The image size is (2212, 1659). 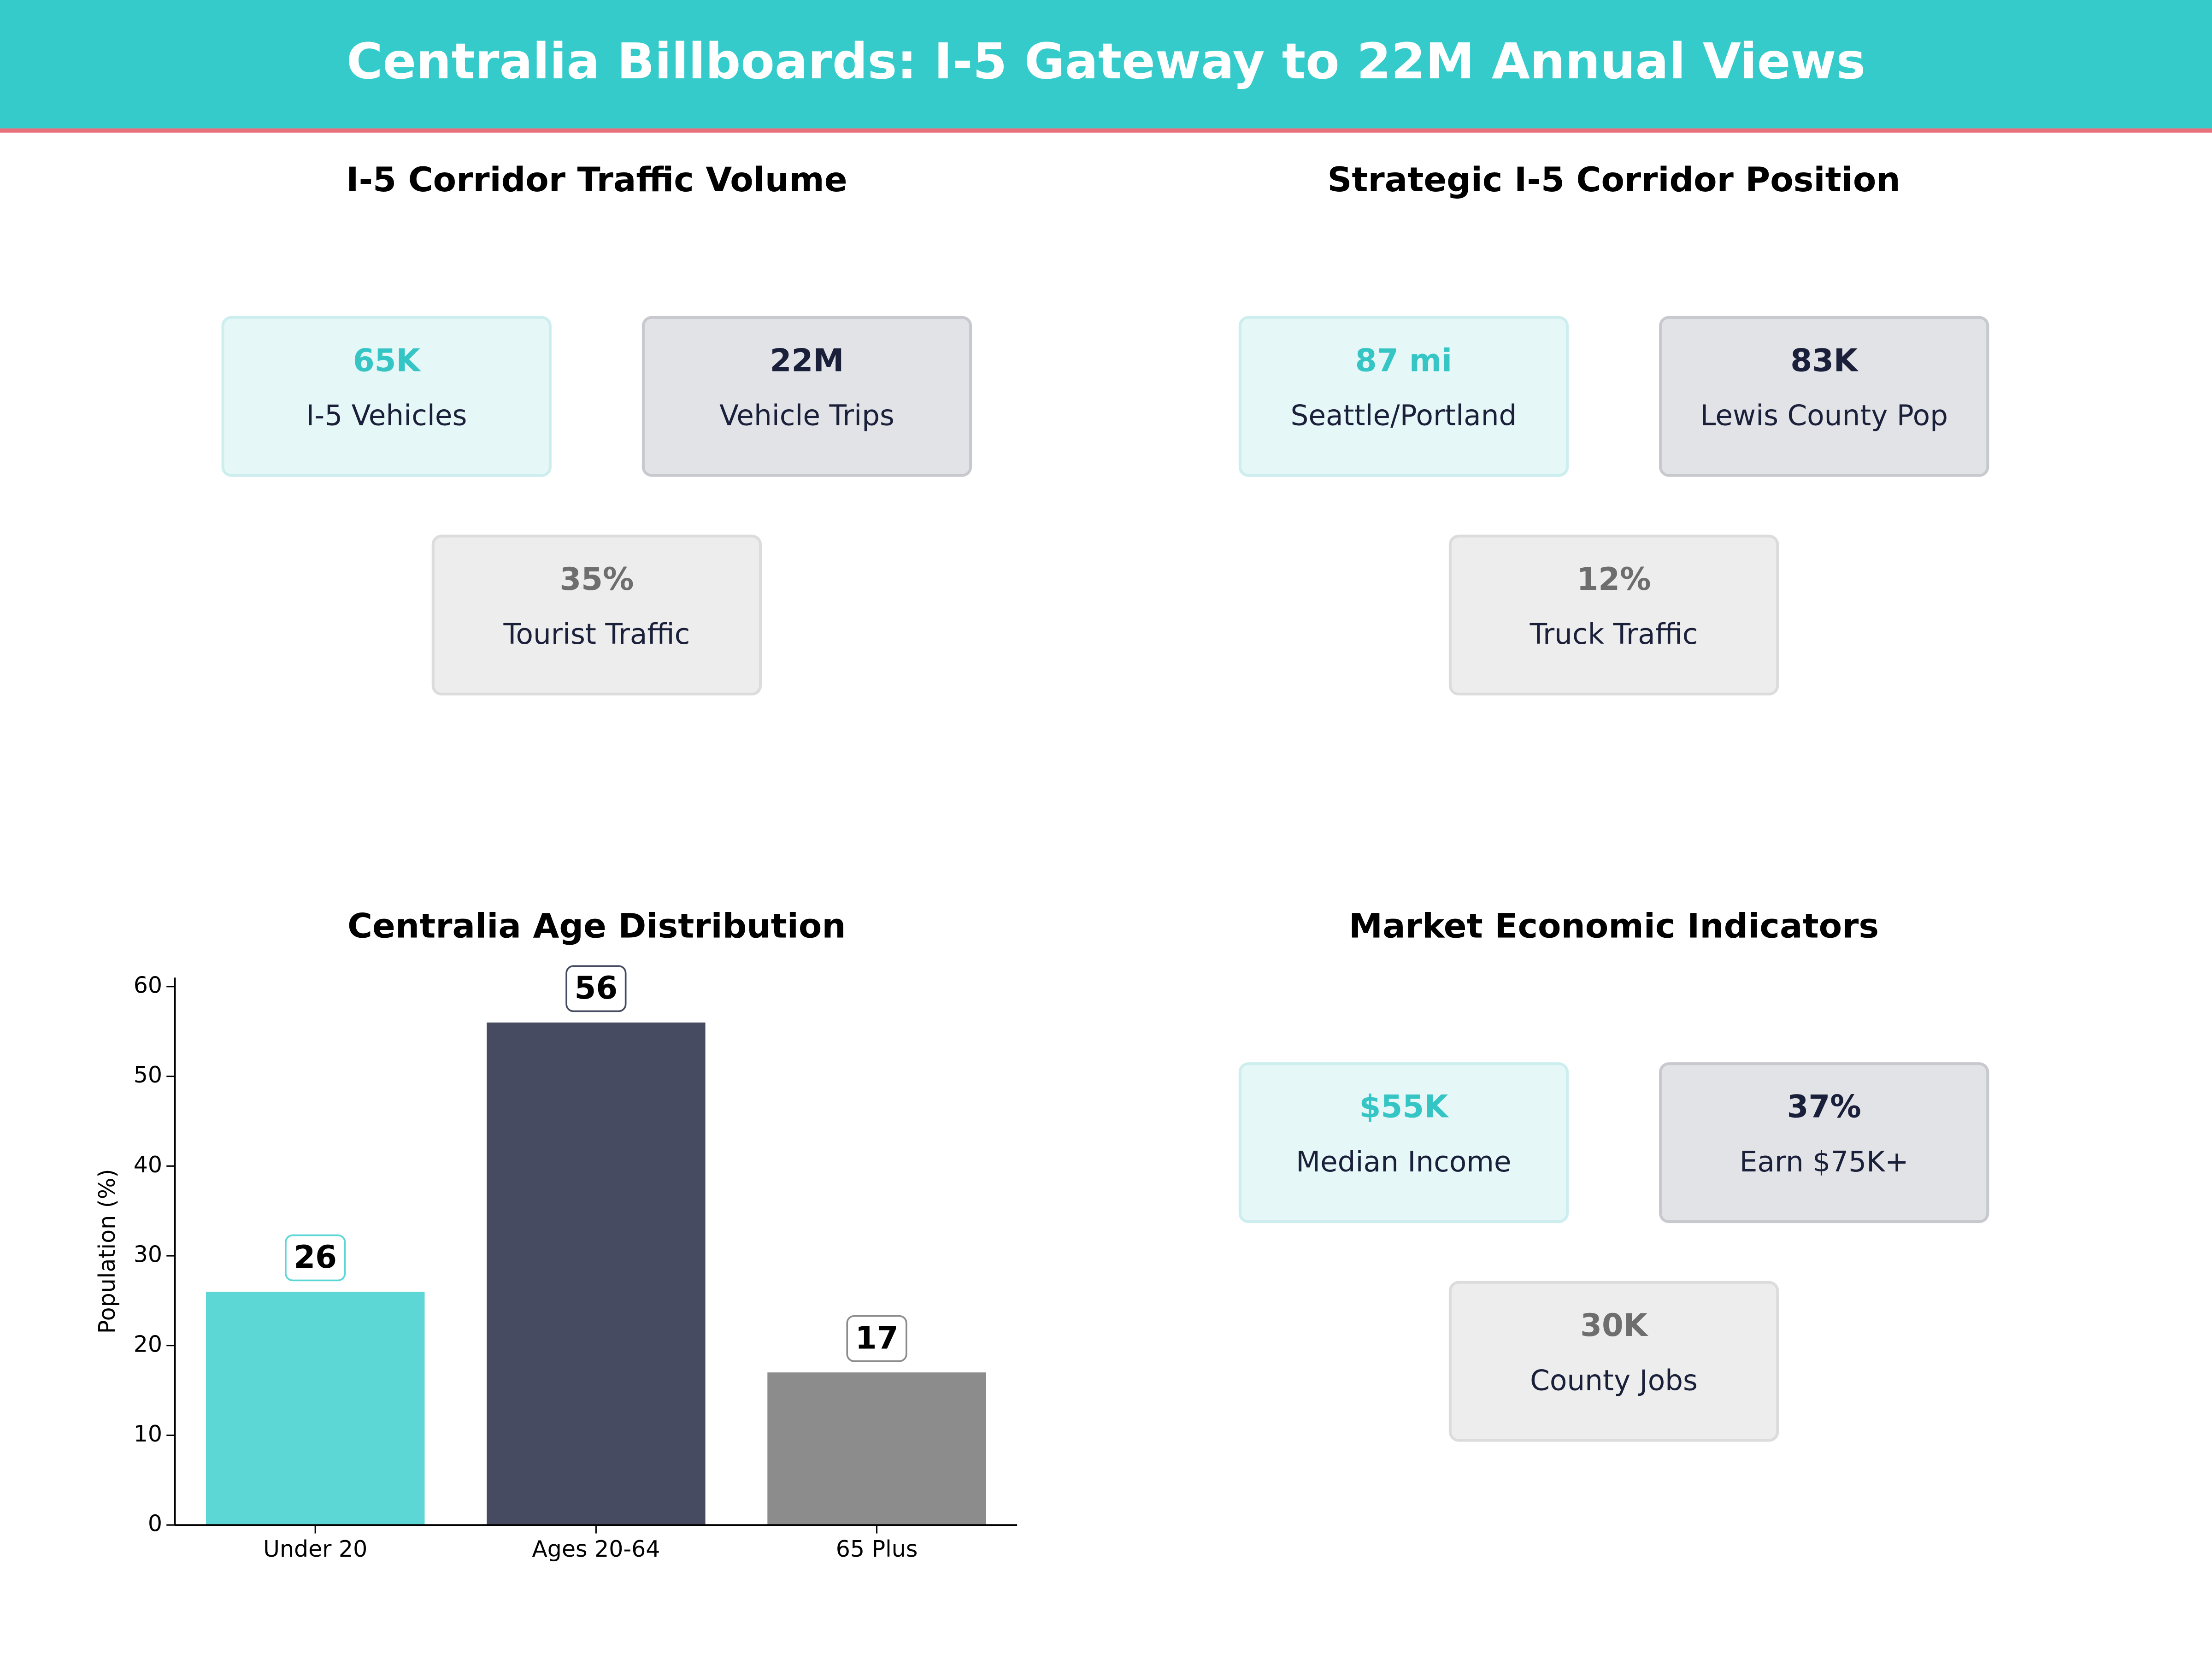 What do you see at coordinates (1614, 634) in the screenshot?
I see `card-label: Truck Traffic` at bounding box center [1614, 634].